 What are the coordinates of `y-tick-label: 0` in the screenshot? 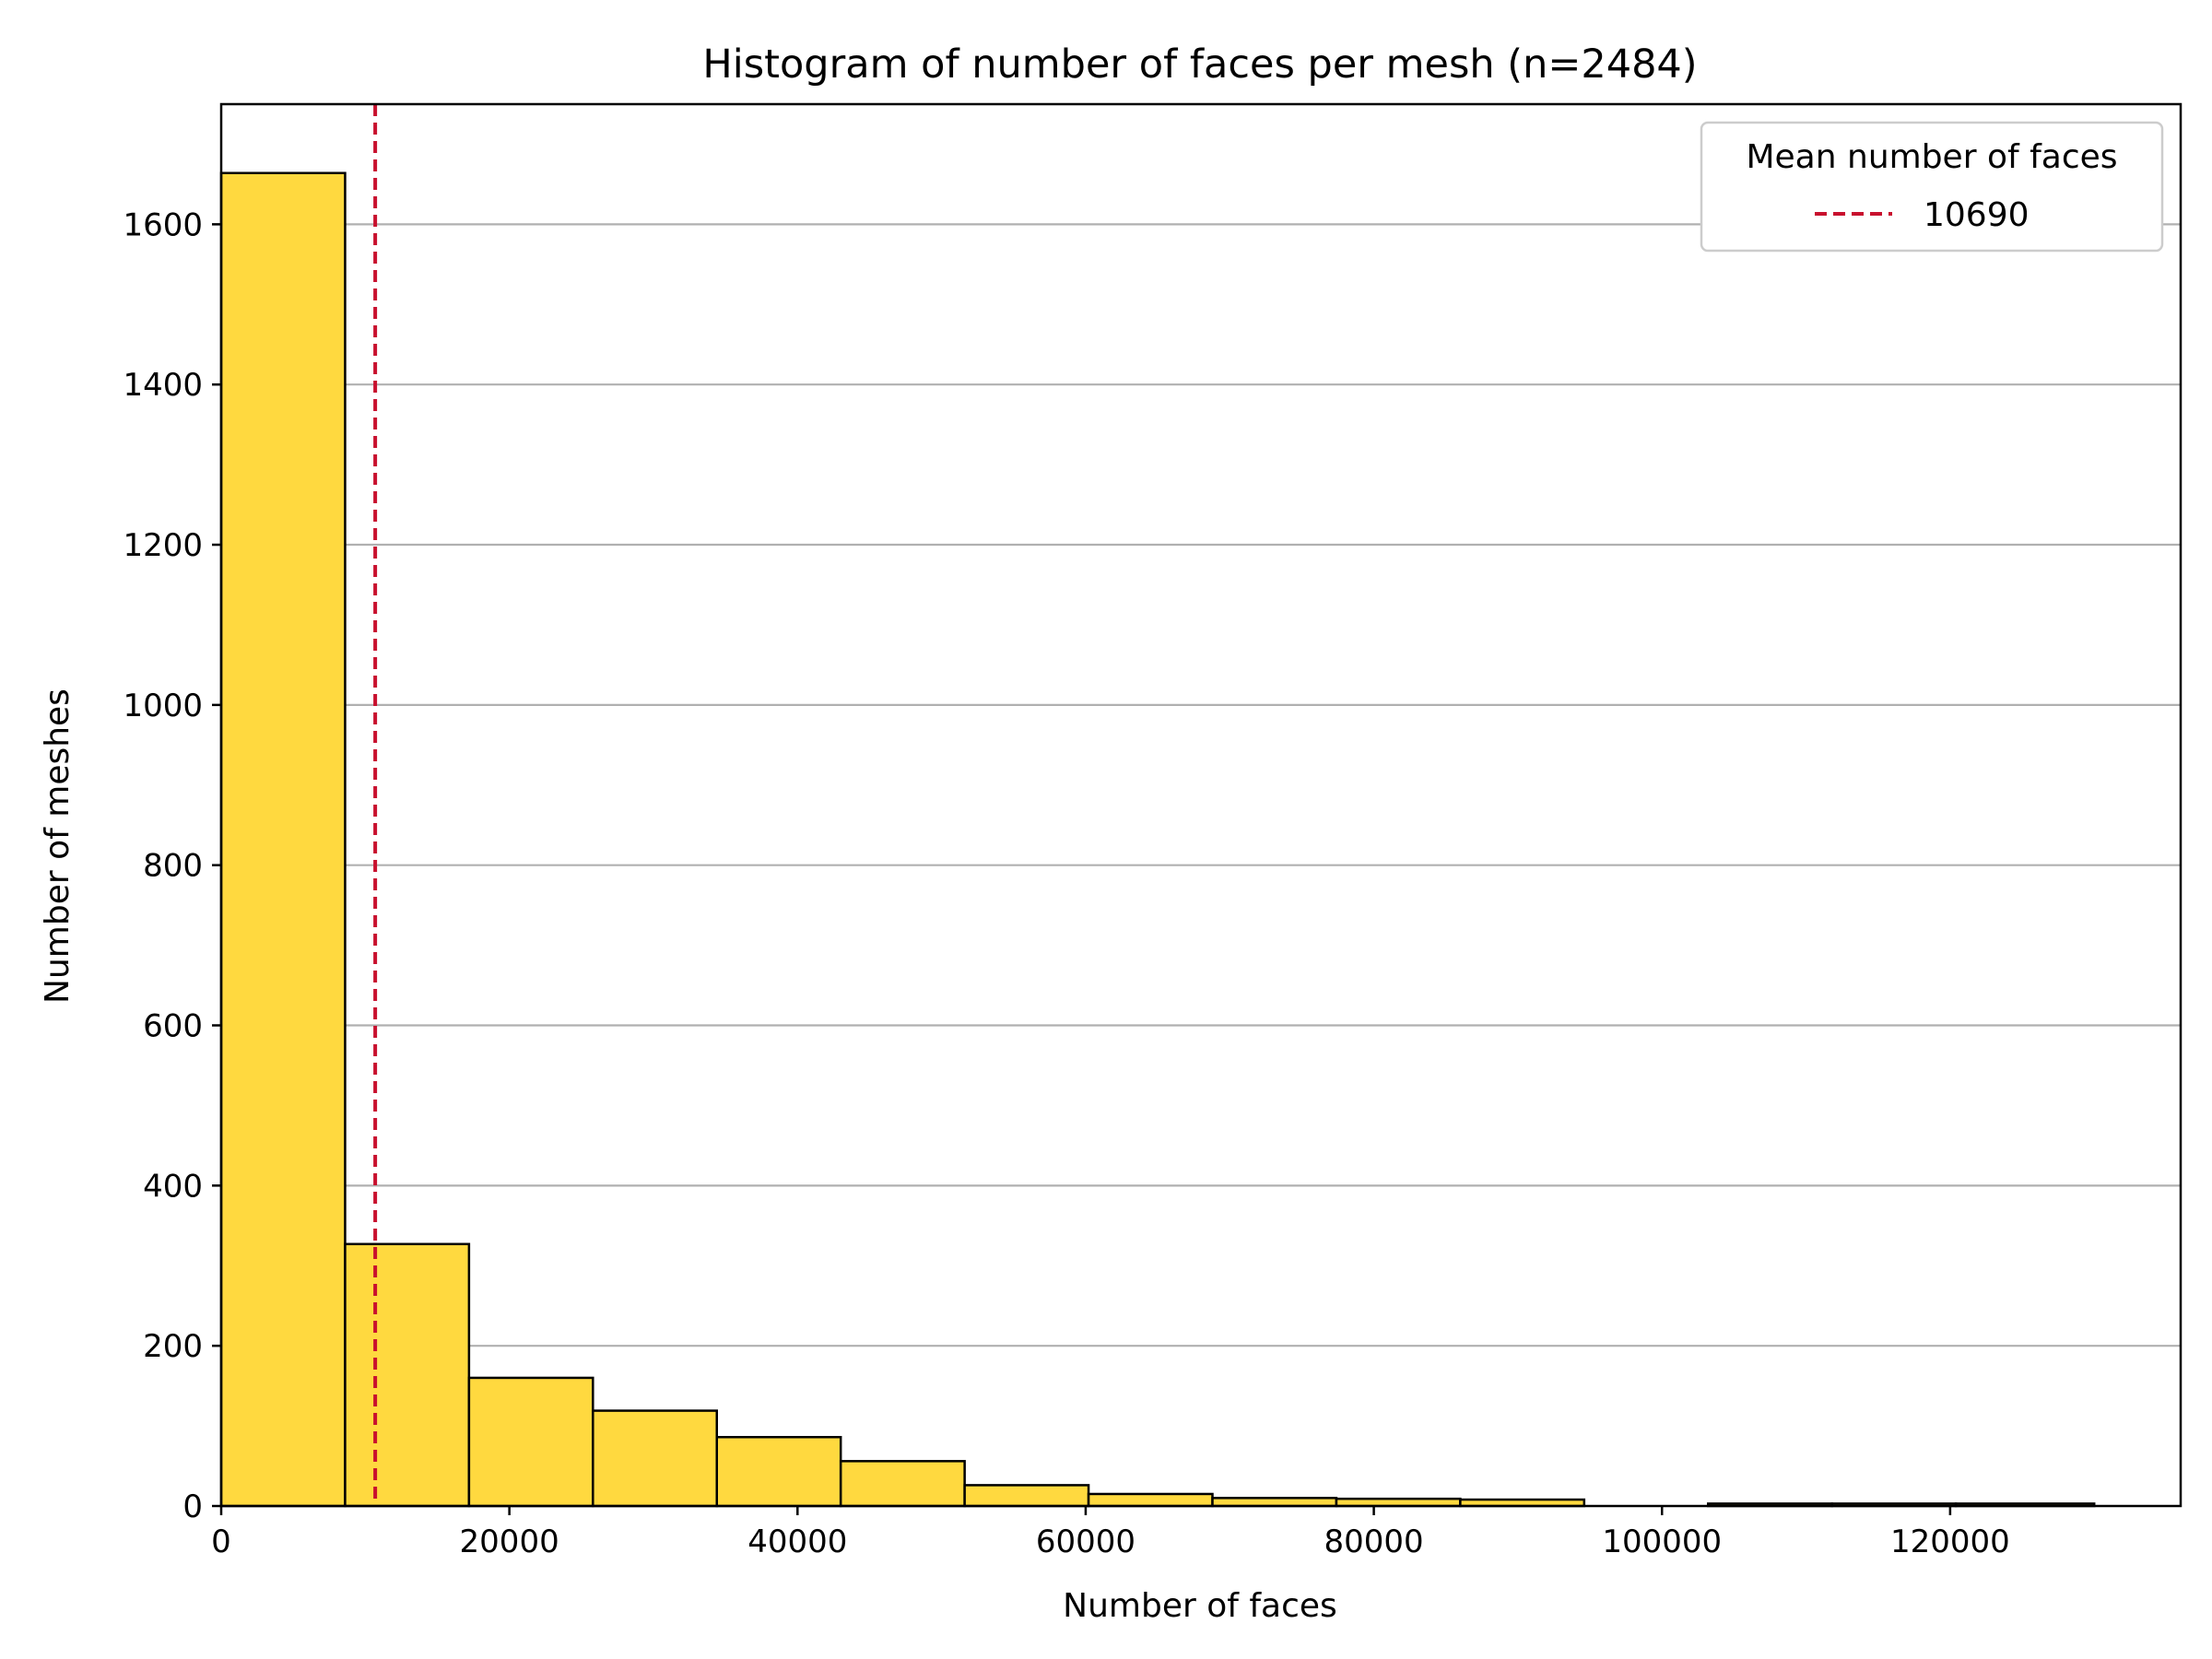 It's located at (192, 1506).